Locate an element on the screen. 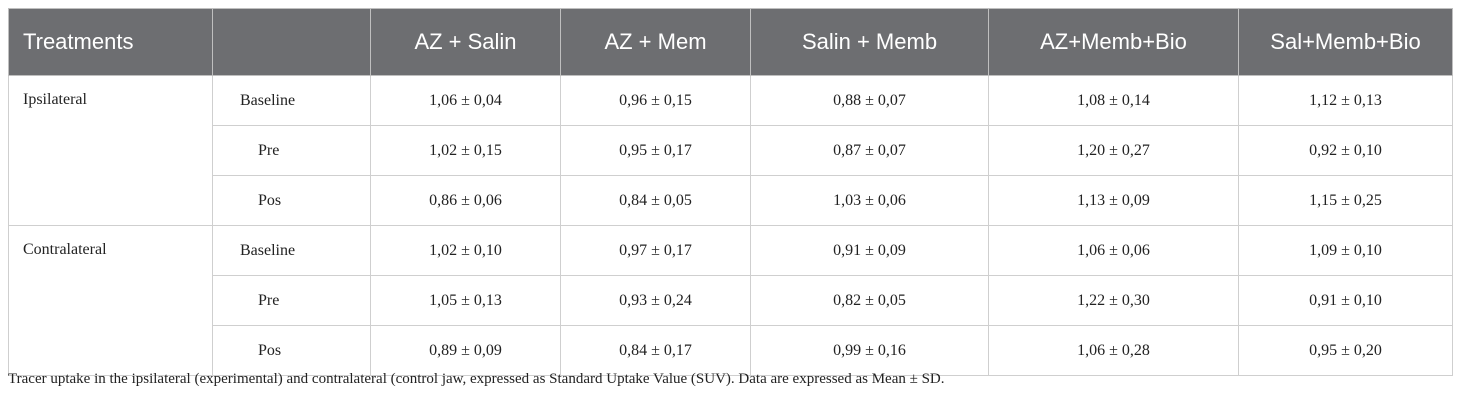 Image resolution: width=1460 pixels, height=400 pixels. value-cell: 1,09 ± 0,10 is located at coordinates (1345, 250).